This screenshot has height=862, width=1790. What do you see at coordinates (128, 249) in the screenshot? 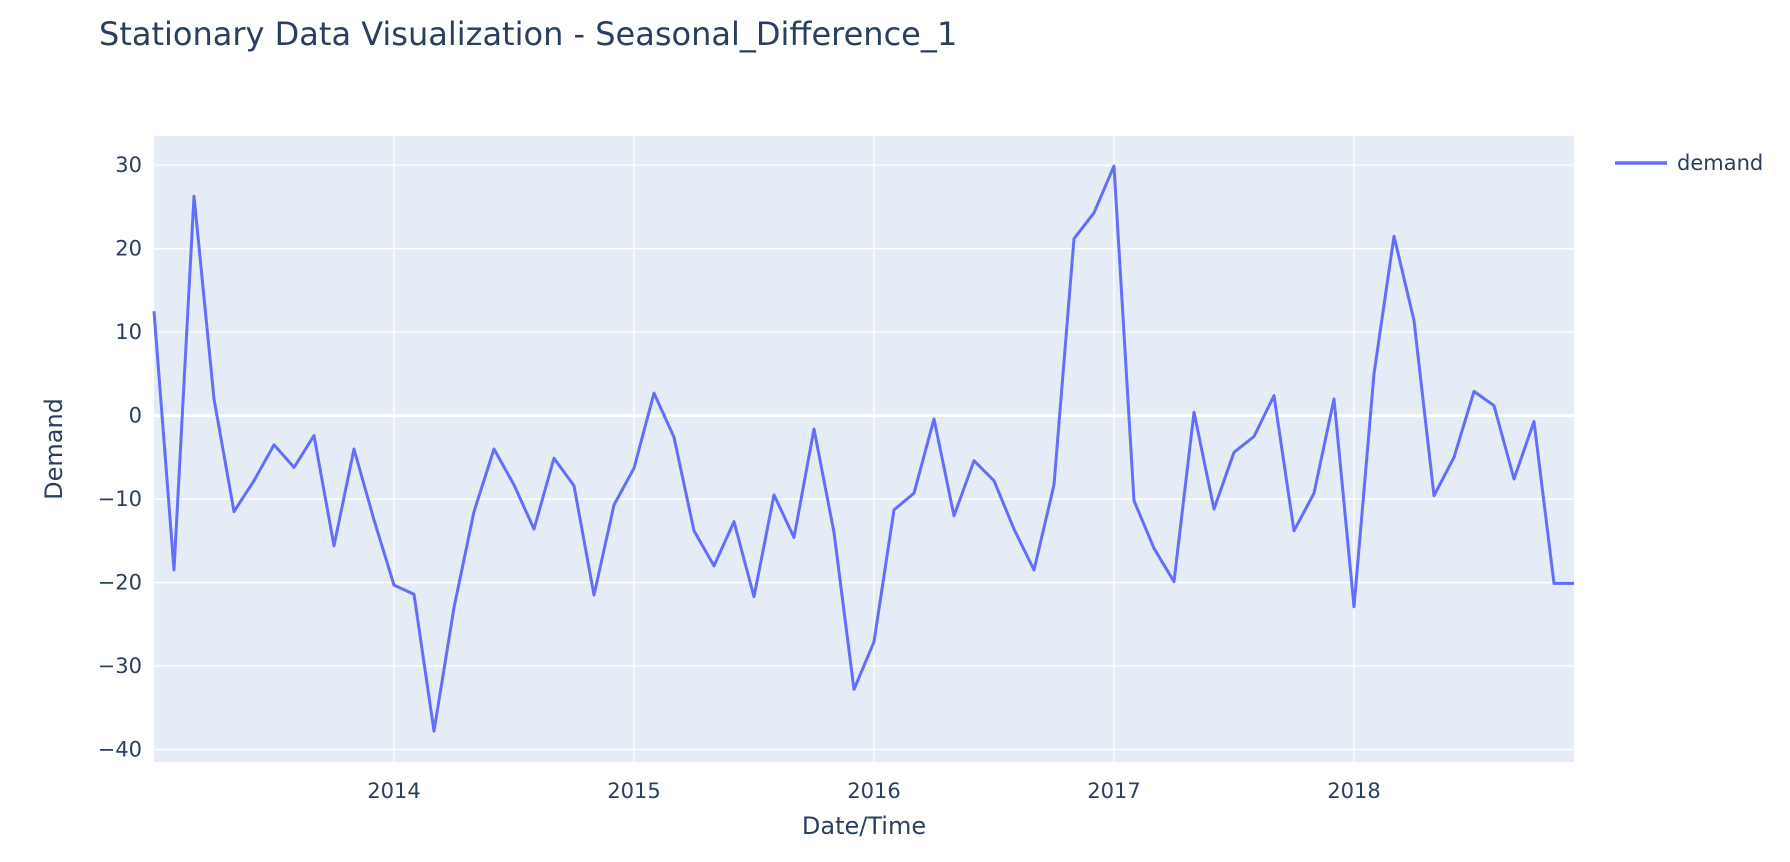
I see `y-tick-label: 20` at bounding box center [128, 249].